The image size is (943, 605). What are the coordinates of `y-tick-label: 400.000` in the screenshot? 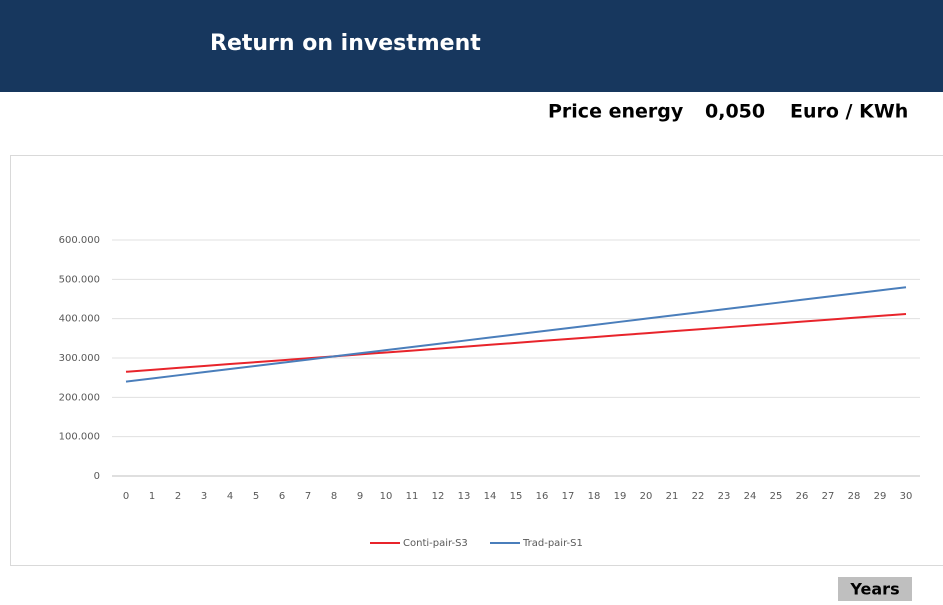 It's located at (79, 319).